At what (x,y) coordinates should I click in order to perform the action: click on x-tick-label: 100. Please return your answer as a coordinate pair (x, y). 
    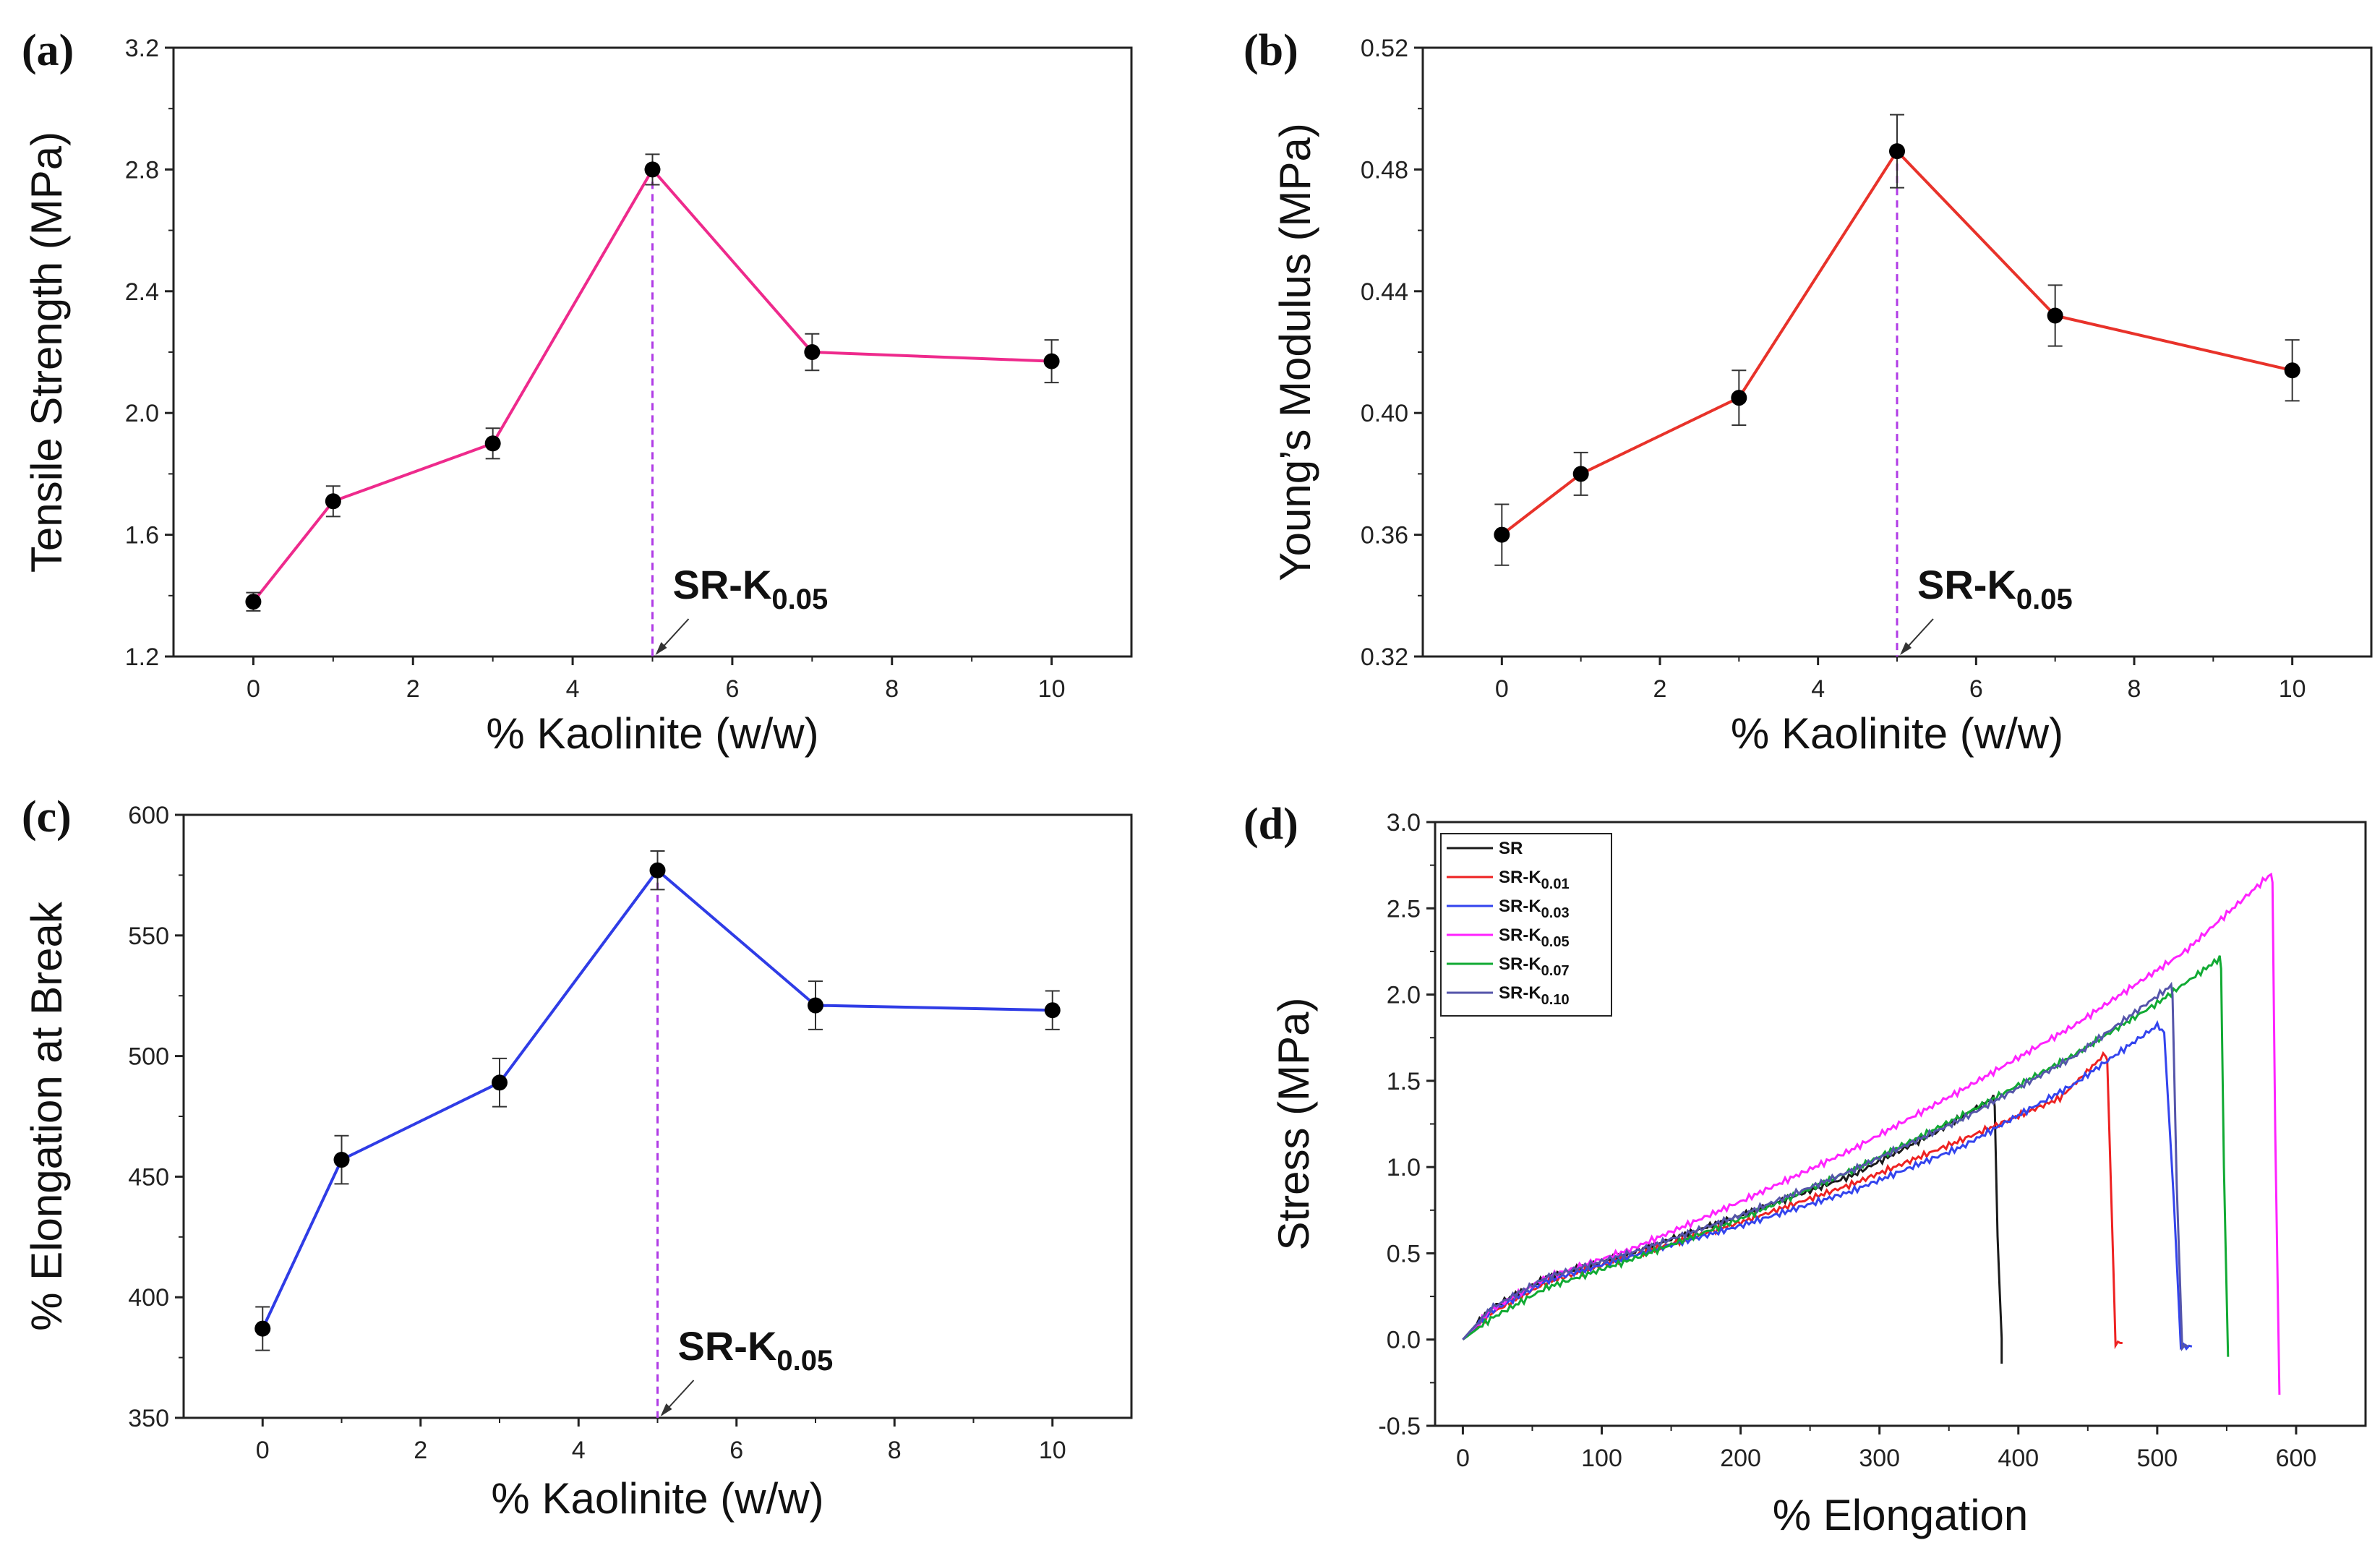
    Looking at the image, I should click on (1602, 1458).